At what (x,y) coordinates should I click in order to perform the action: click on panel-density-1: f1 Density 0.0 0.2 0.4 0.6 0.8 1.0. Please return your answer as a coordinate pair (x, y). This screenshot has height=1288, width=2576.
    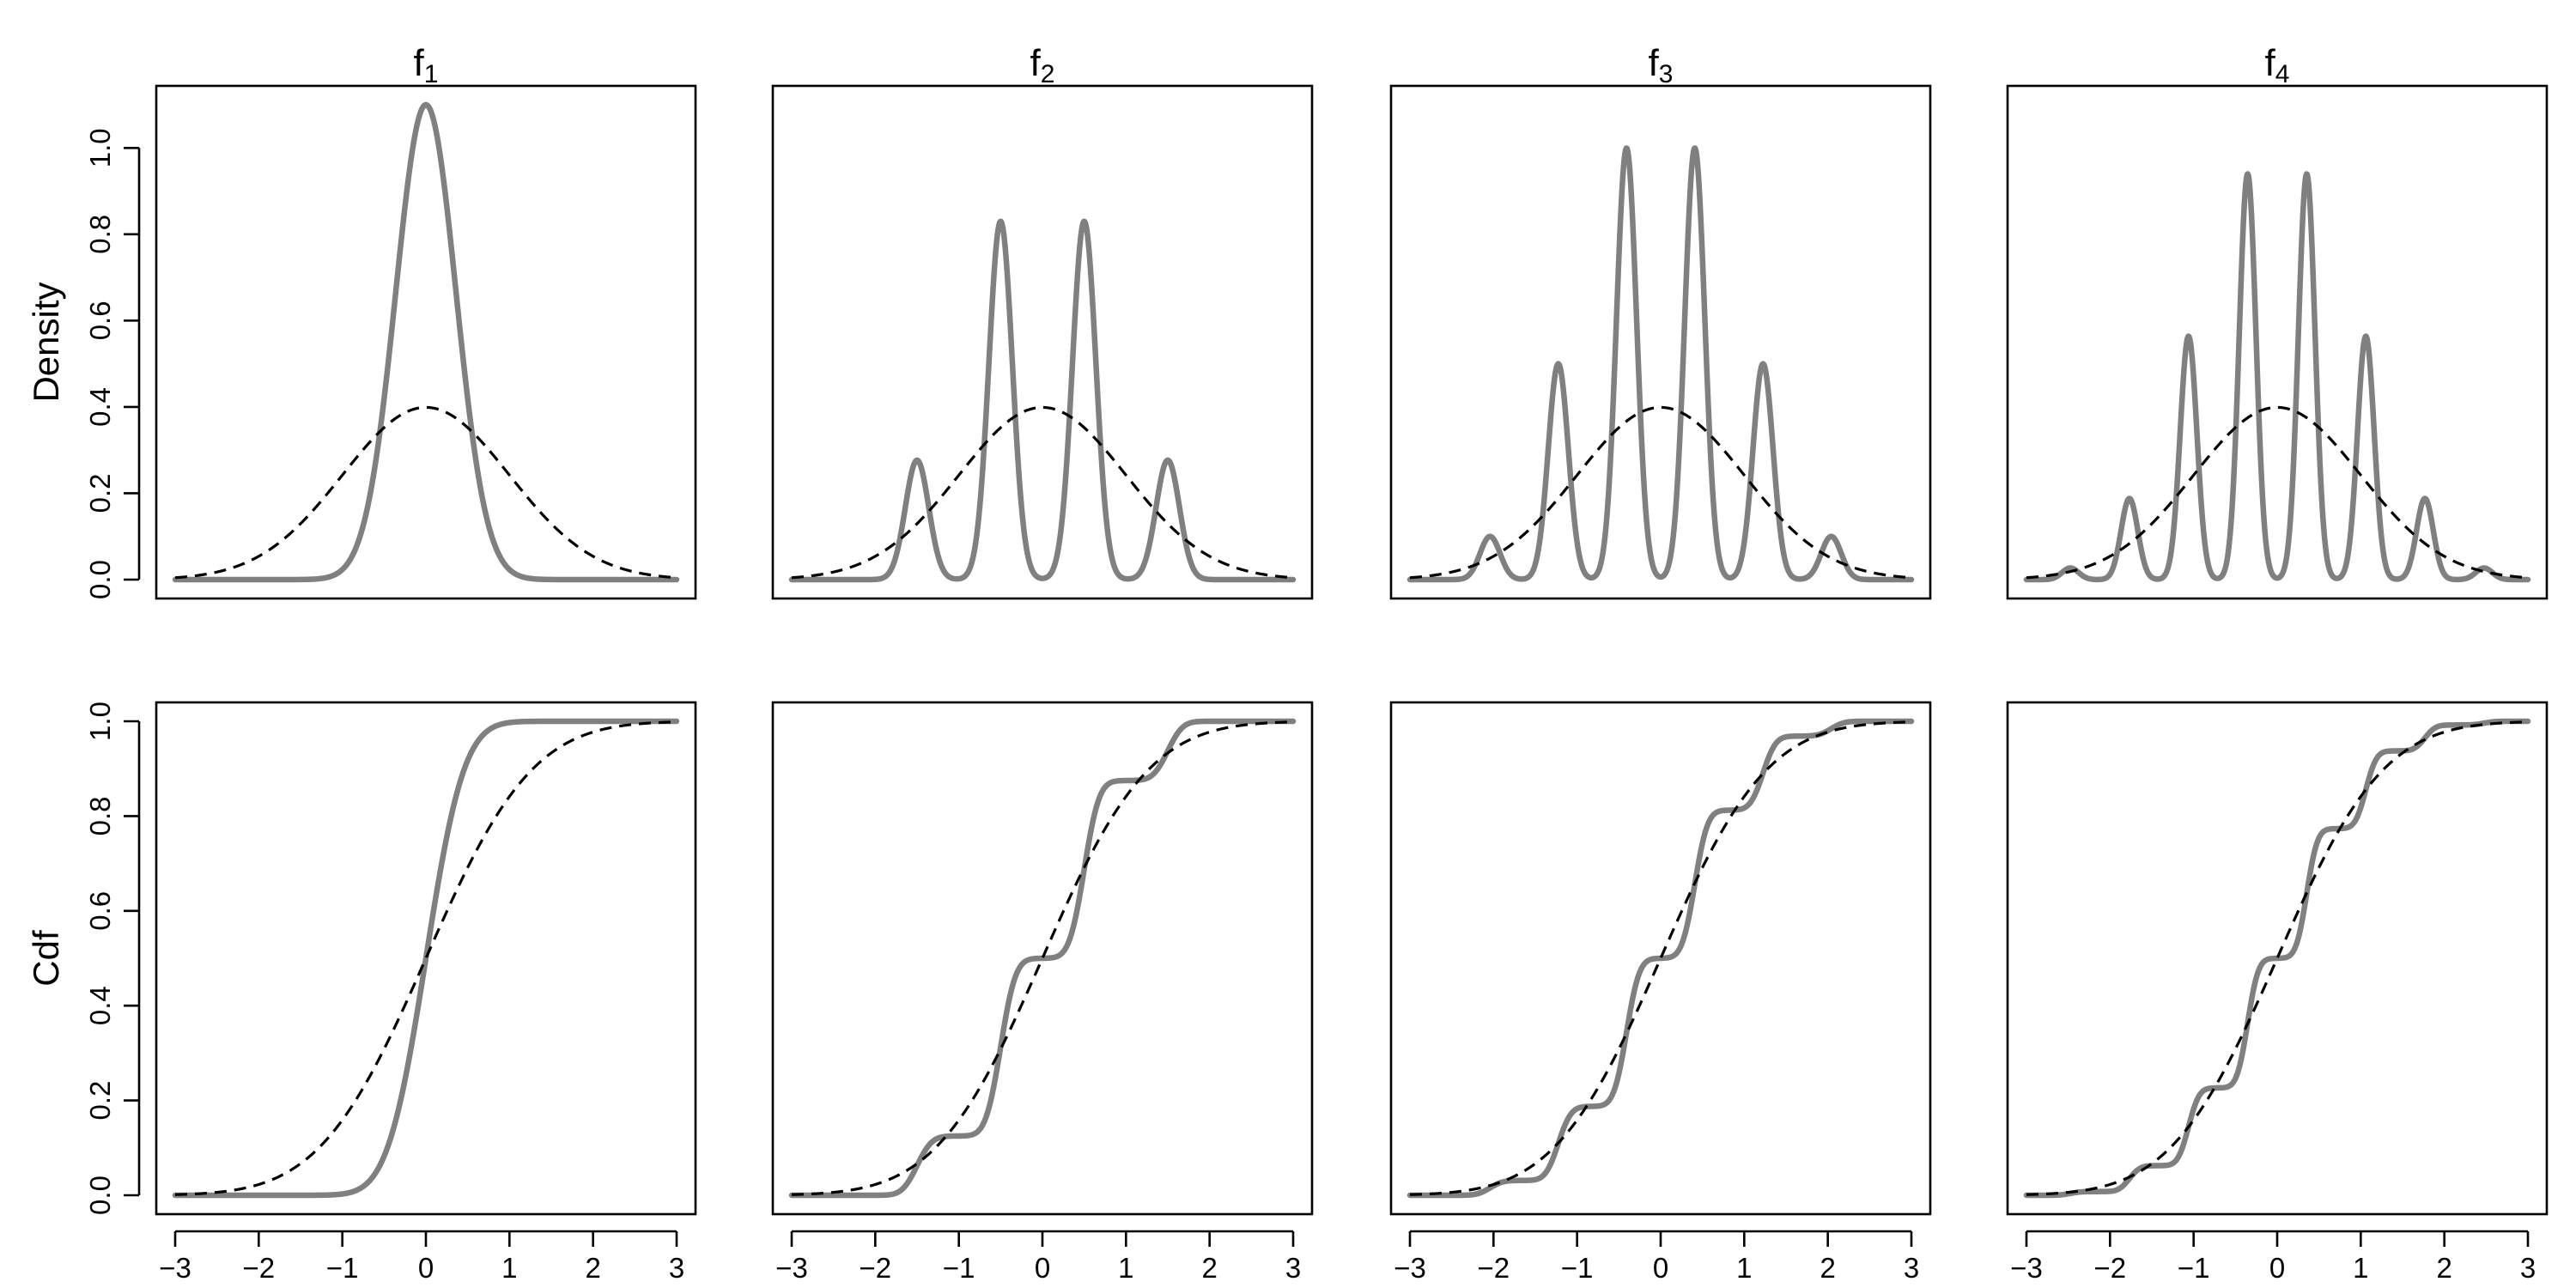
    Looking at the image, I should click on (361, 321).